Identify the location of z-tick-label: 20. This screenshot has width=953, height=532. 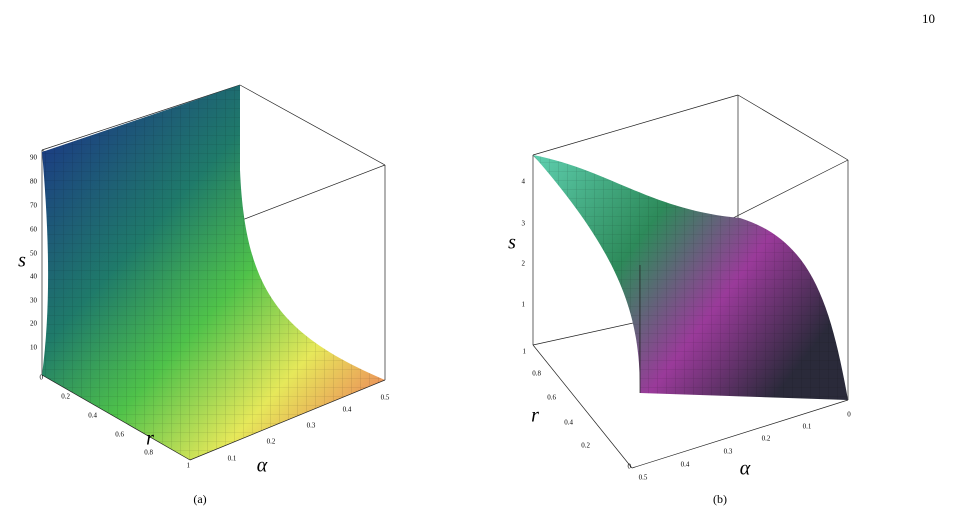
(34, 324).